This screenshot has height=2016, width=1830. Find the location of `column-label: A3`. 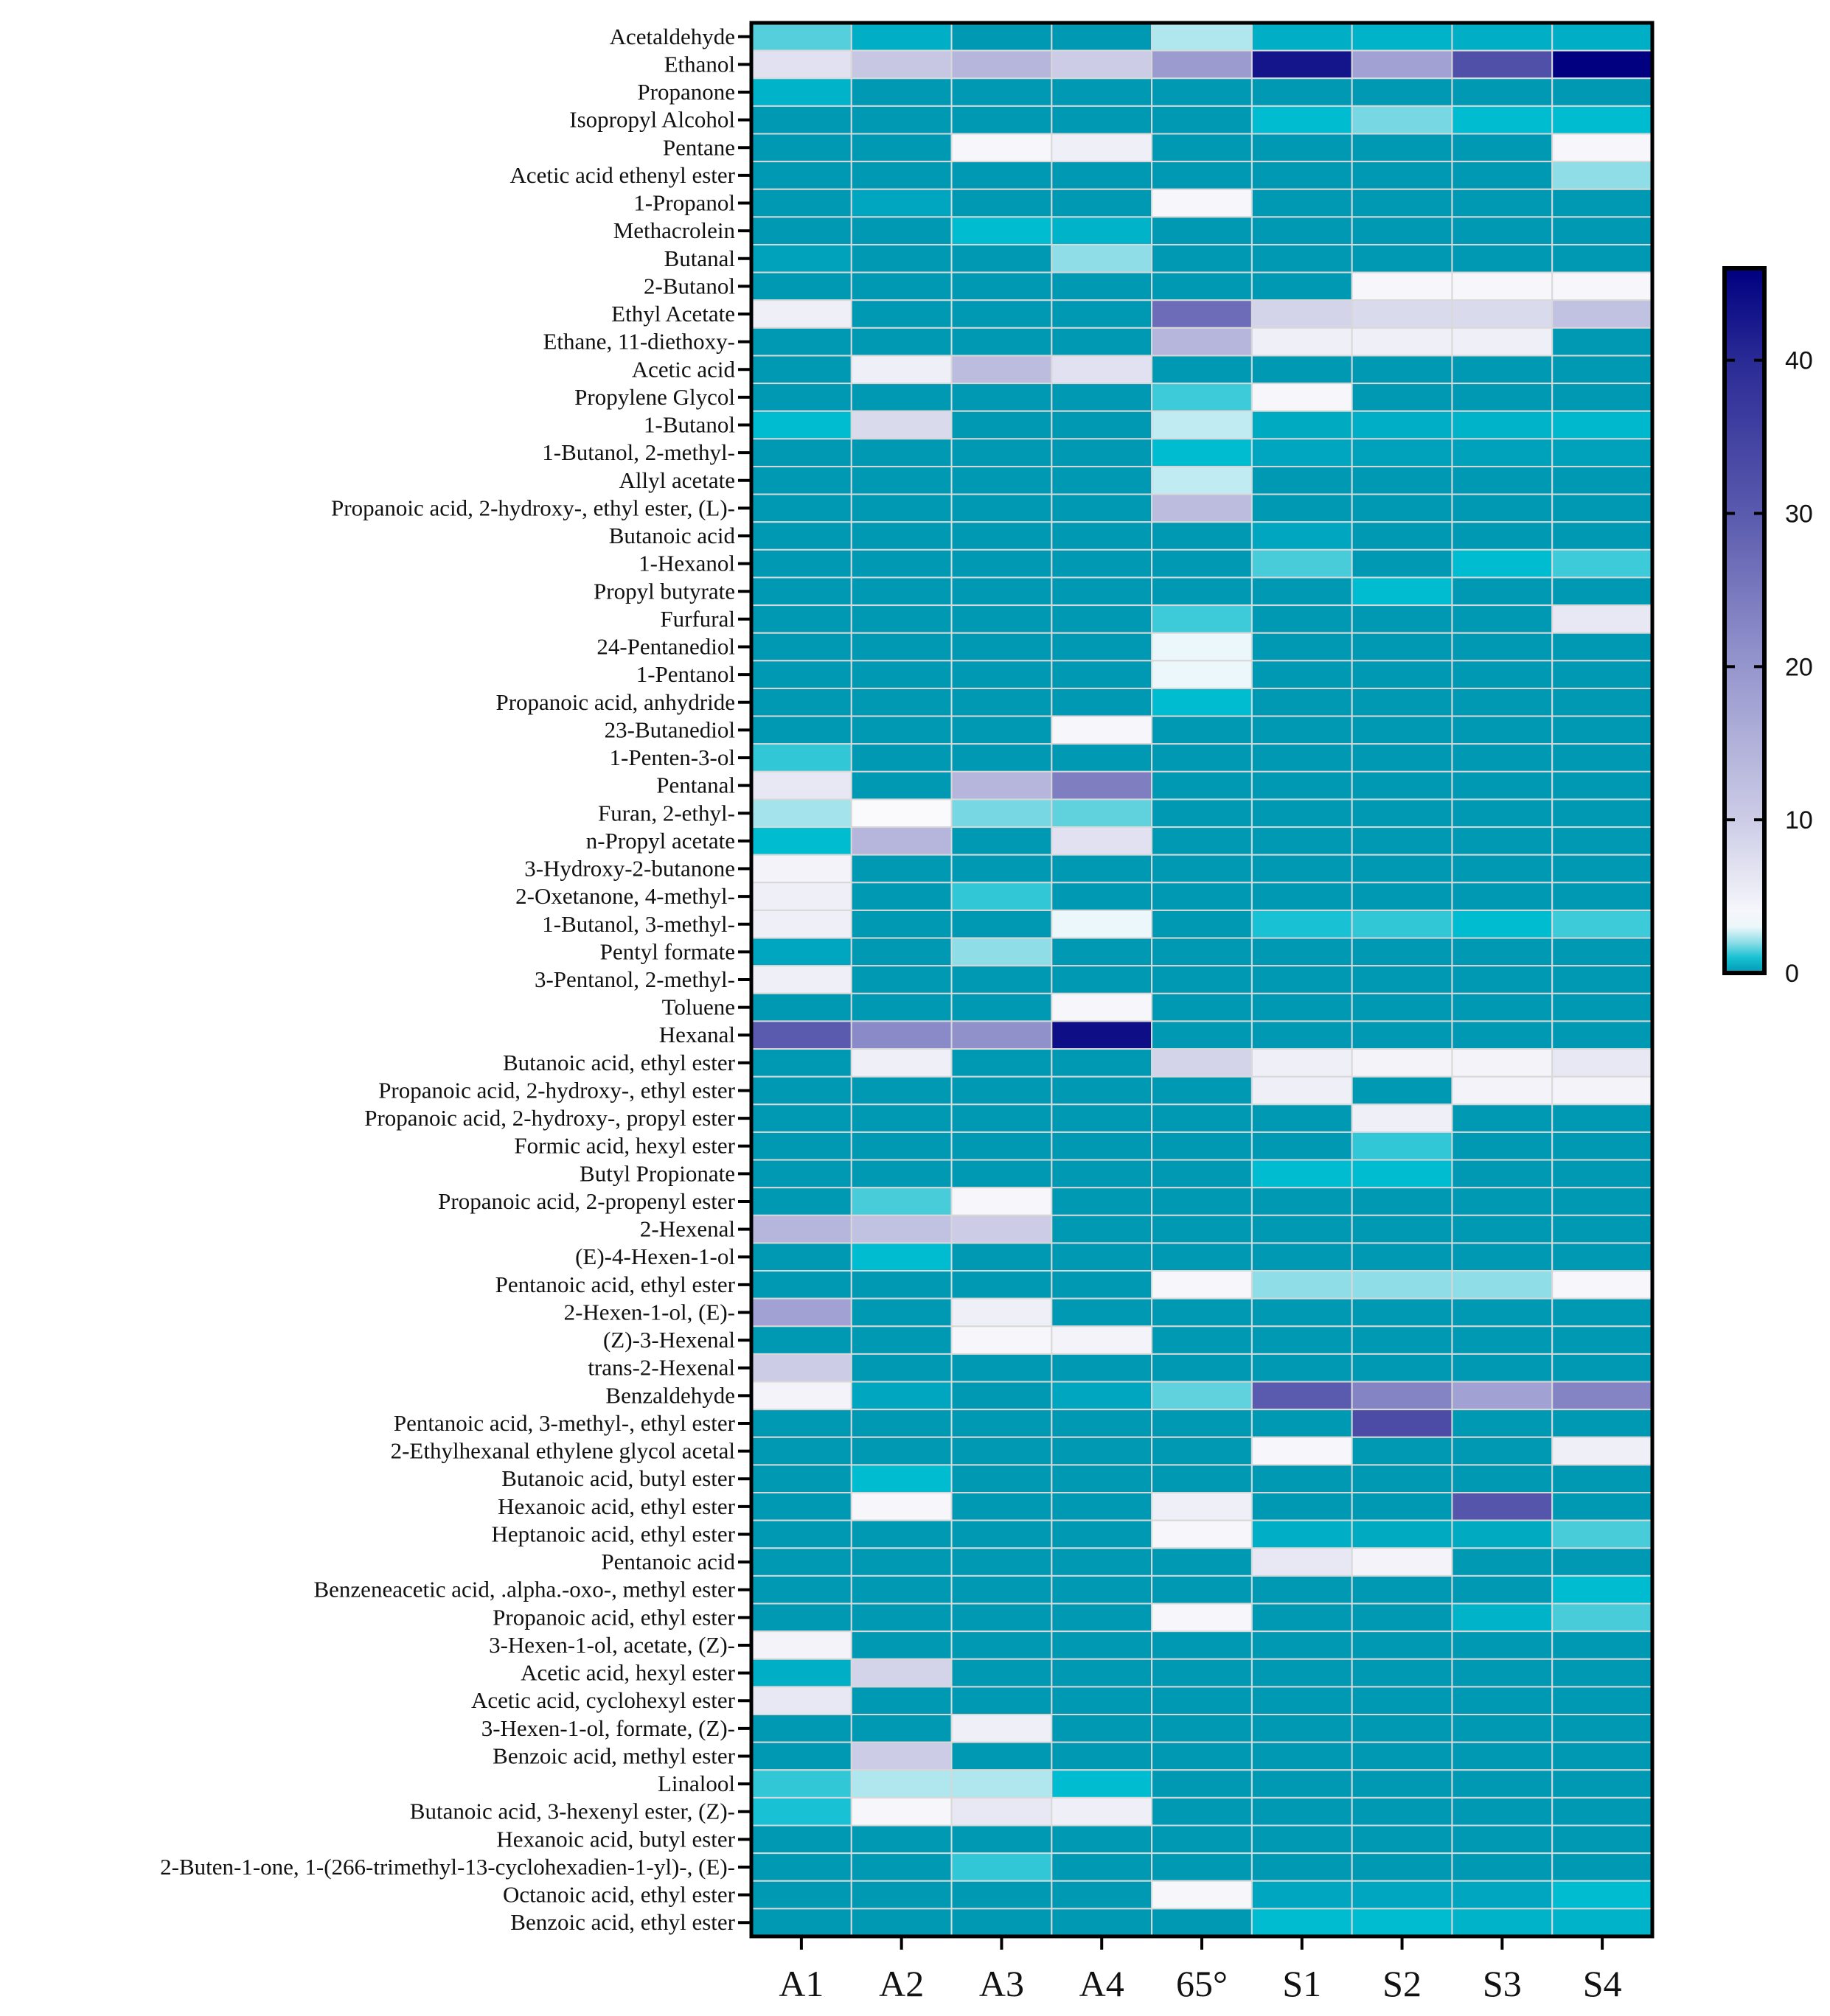

column-label: A3 is located at coordinates (1001, 1983).